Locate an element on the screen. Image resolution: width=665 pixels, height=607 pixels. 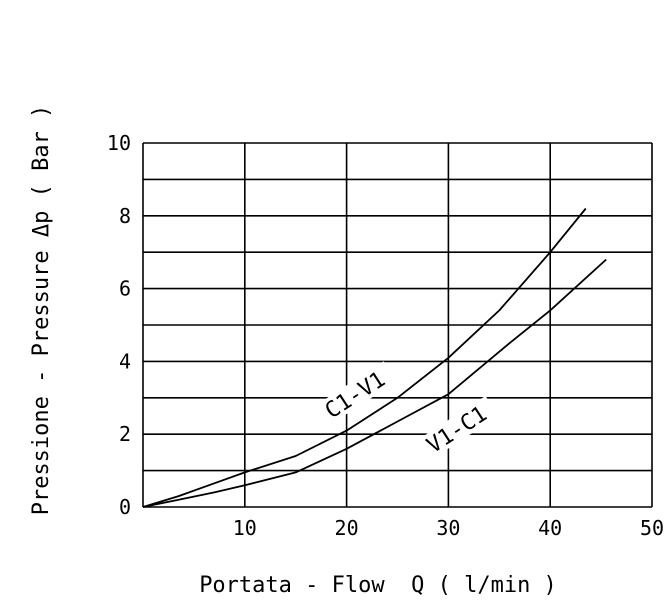
x-axis-title: Portata - Flow Q ( l/min ) is located at coordinates (378, 585).